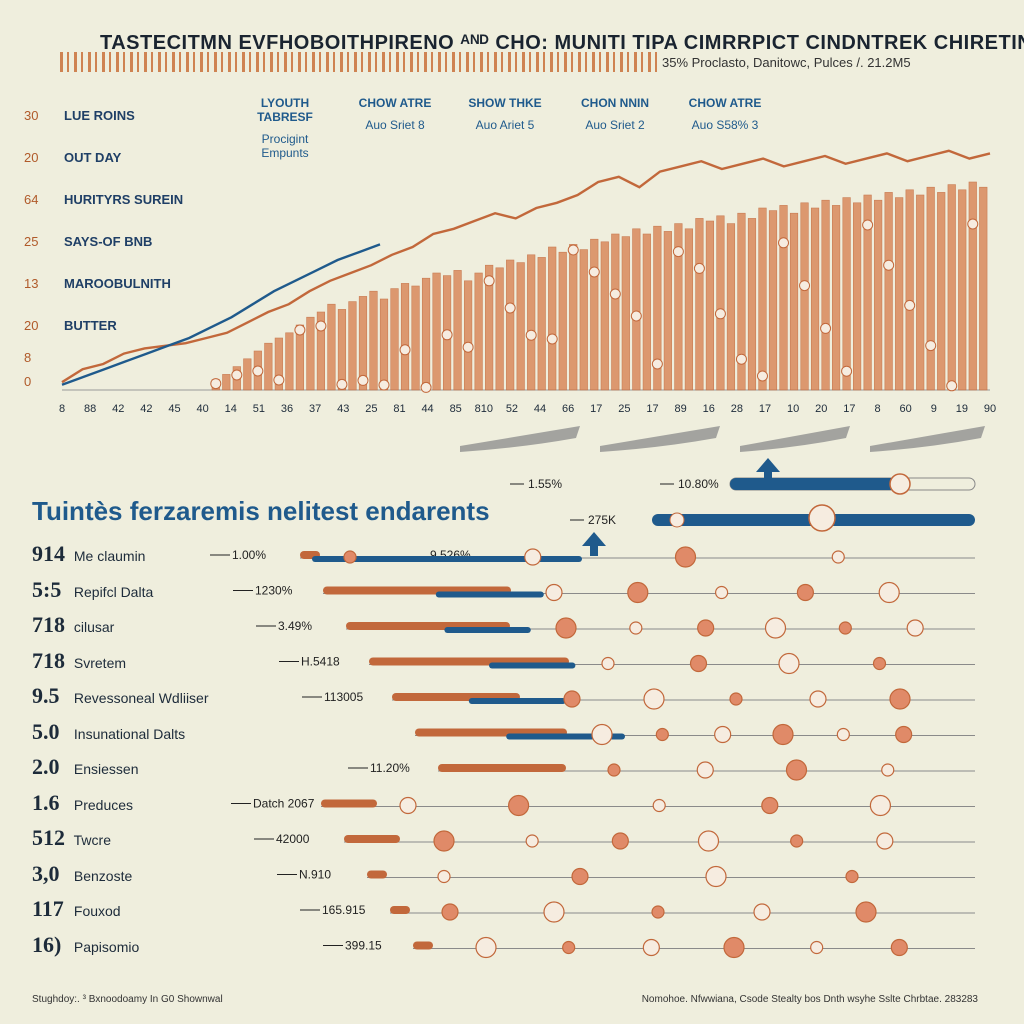 This screenshot has height=1024, width=1024. Describe the element at coordinates (512, 409) in the screenshot. I see `x-tick-label: 52` at that location.